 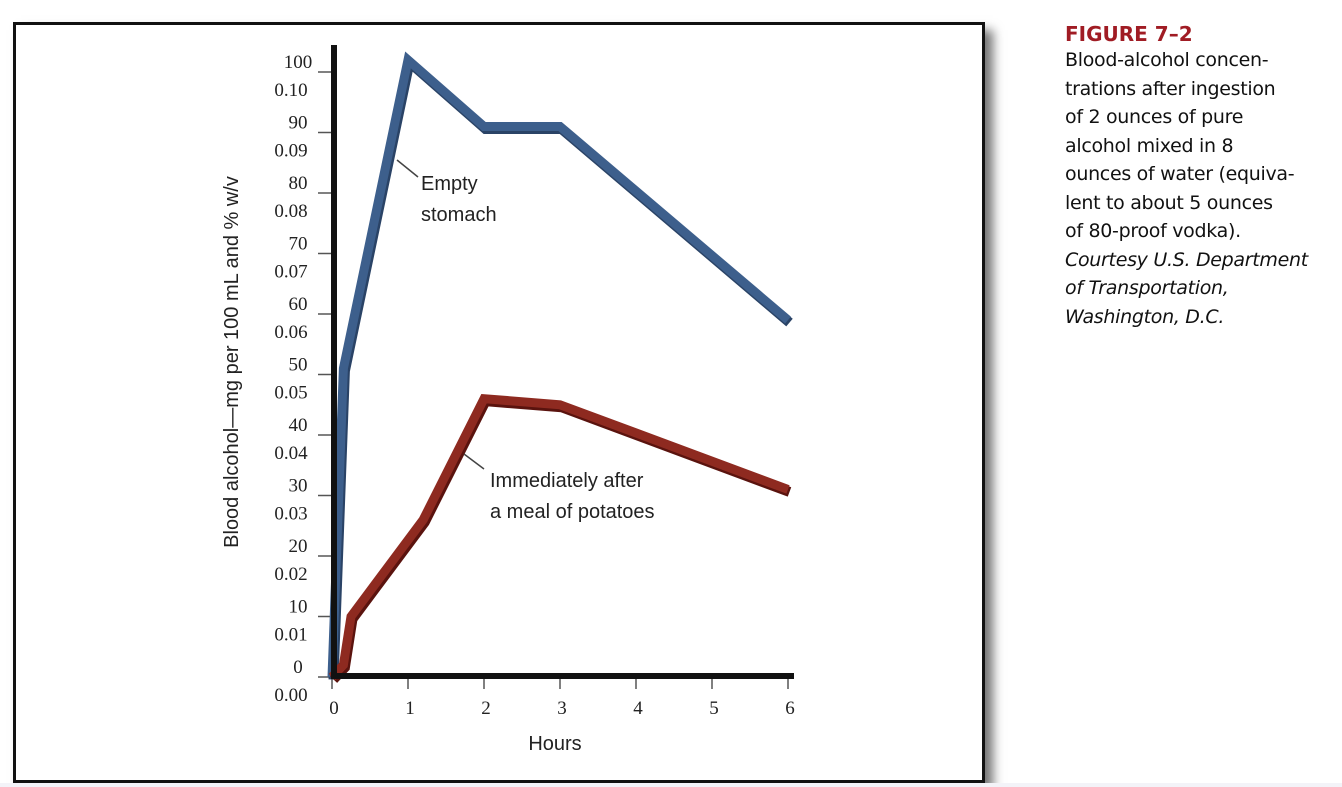 What do you see at coordinates (459, 215) in the screenshot?
I see `series-label-empty-stomach: stomach` at bounding box center [459, 215].